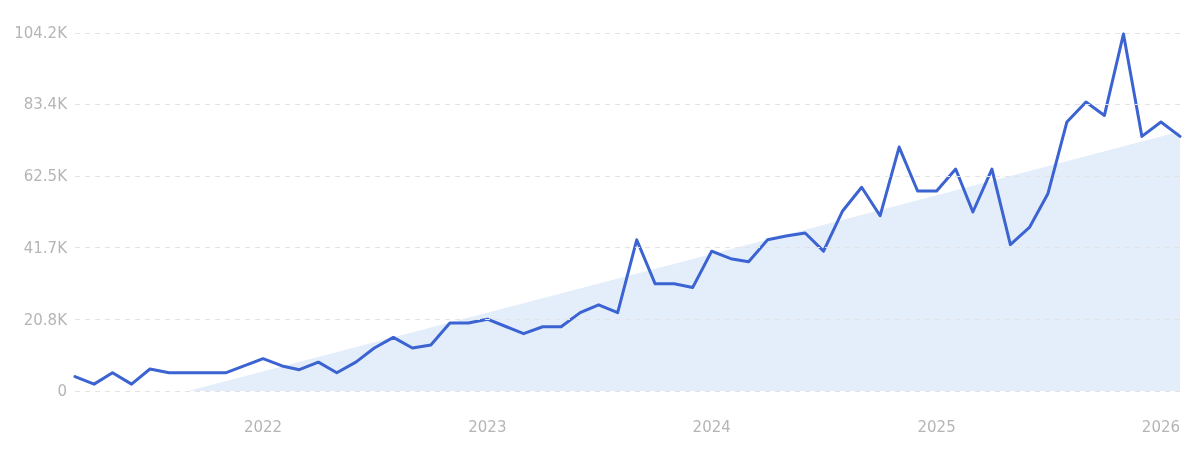 The width and height of the screenshot is (1200, 460). I want to click on y-tick-label: 20.8K, so click(46, 319).